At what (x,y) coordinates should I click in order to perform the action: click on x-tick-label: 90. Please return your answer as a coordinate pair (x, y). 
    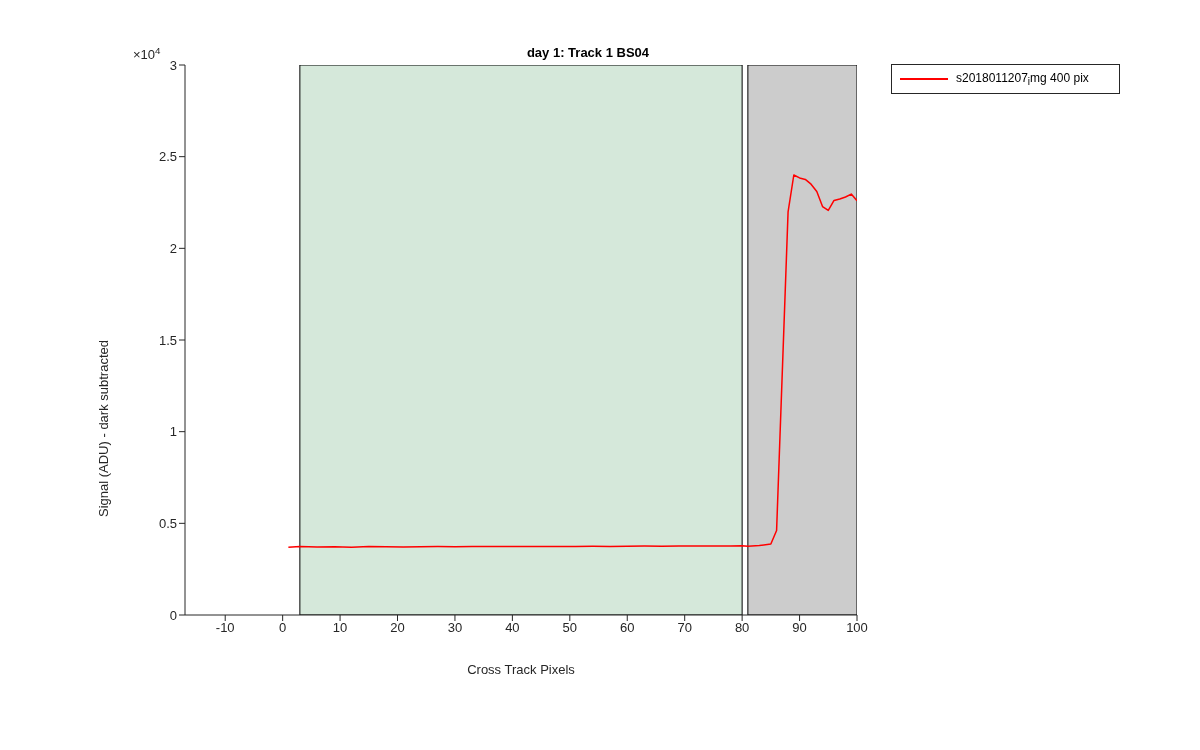
    Looking at the image, I should click on (799, 628).